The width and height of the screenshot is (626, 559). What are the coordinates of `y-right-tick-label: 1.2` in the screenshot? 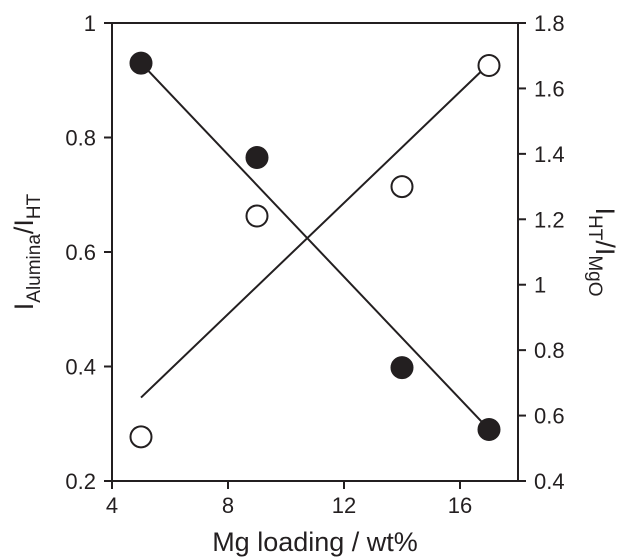 It's located at (549, 219).